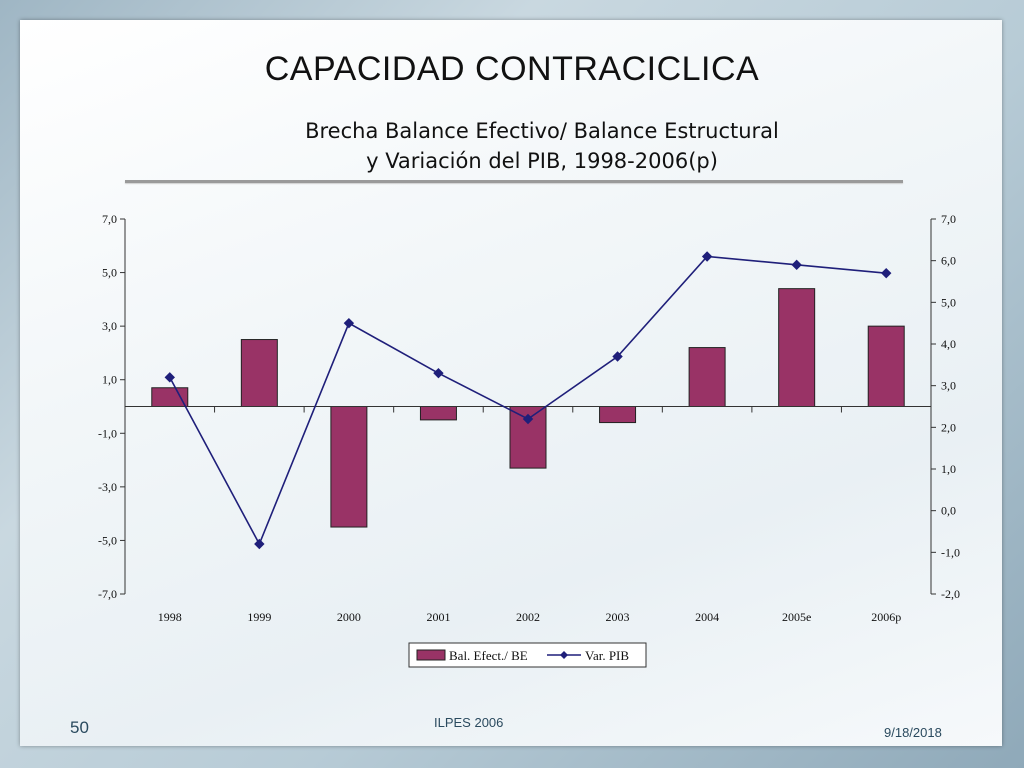 The width and height of the screenshot is (1024, 768). What do you see at coordinates (797, 347) in the screenshot?
I see `bar-2005e` at bounding box center [797, 347].